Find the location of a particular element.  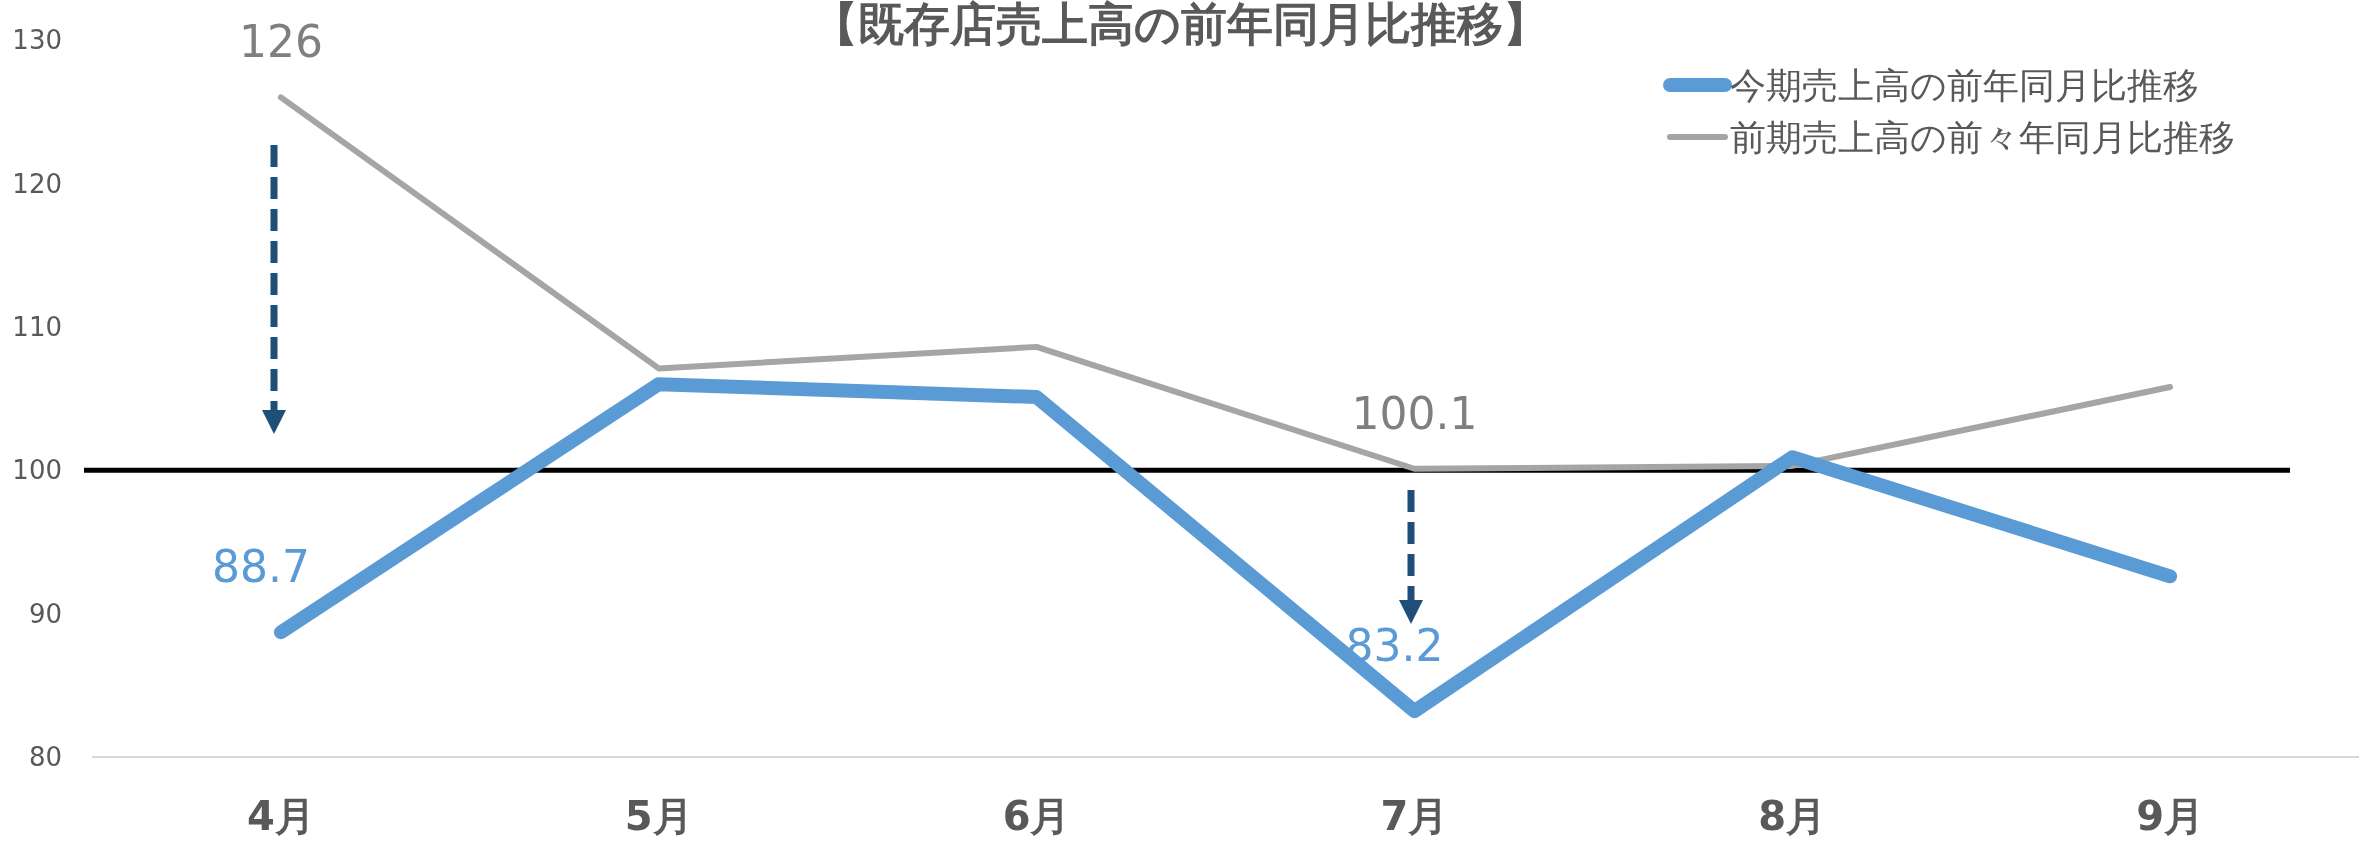

x-tick-label: 7月 is located at coordinates (1414, 816).